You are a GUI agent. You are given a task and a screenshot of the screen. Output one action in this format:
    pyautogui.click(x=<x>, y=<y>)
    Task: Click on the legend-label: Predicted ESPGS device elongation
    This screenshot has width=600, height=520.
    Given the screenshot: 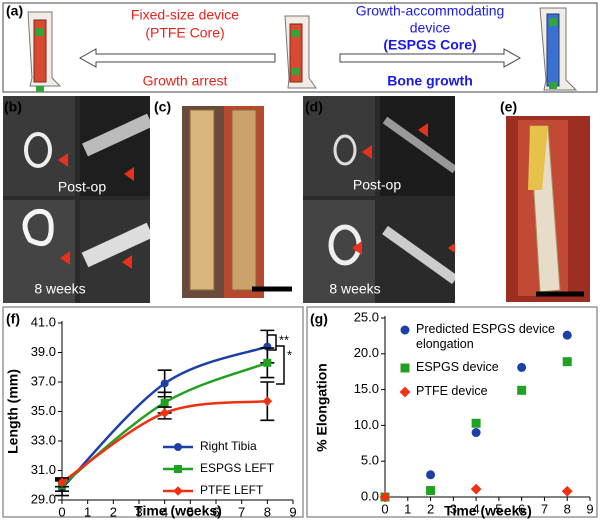 What is the action you would take?
    pyautogui.click(x=485, y=336)
    